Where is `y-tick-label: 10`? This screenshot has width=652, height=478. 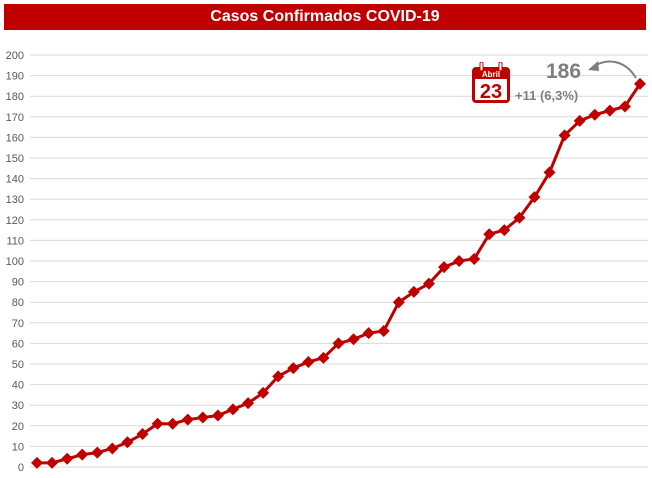 y-tick-label: 10 is located at coordinates (18, 447).